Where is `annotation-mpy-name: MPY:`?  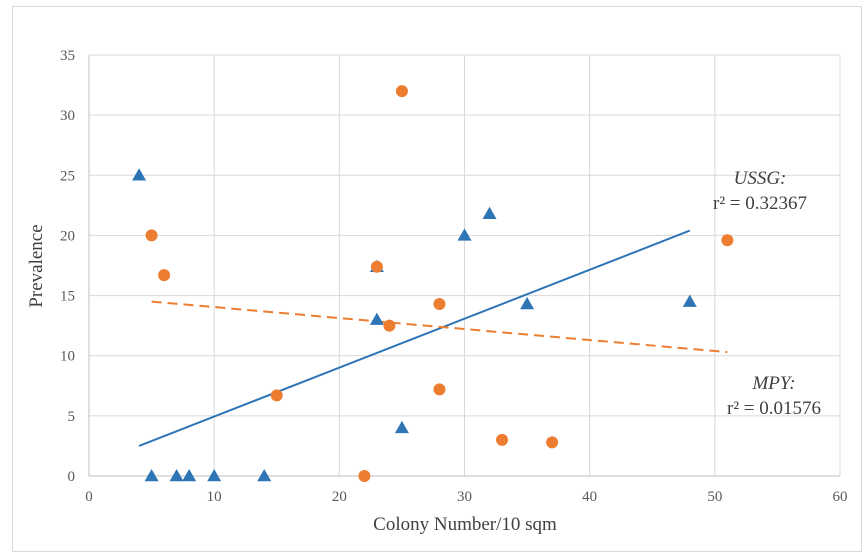
annotation-mpy-name: MPY: is located at coordinates (773, 383).